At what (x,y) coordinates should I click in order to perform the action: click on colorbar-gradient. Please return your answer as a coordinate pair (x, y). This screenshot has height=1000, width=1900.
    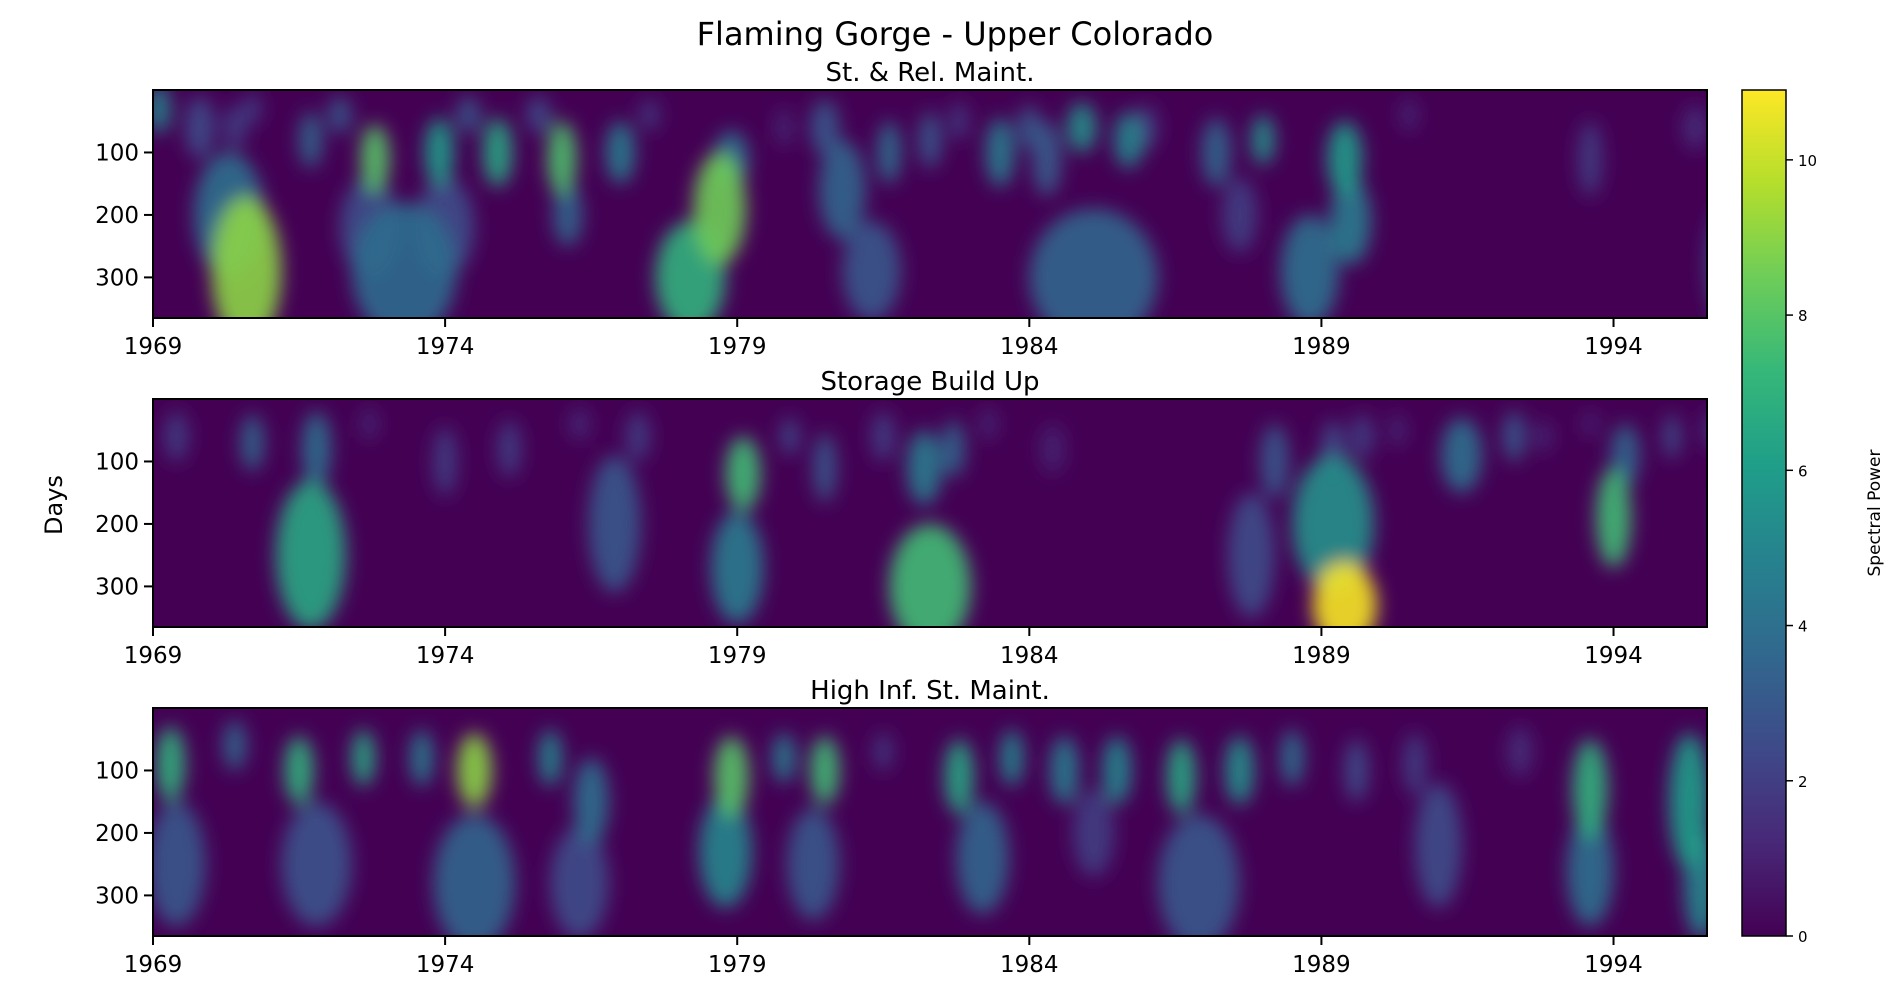
    Looking at the image, I should click on (1764, 513).